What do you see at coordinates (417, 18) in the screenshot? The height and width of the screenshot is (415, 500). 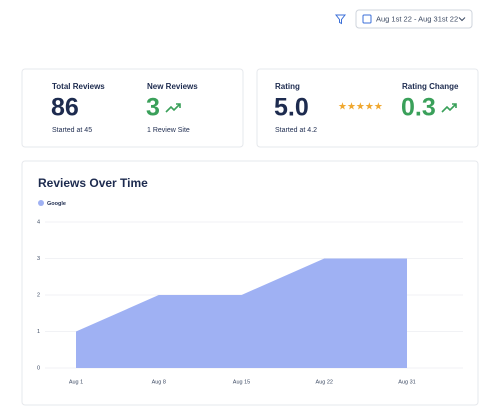 I see `date-range: Aug 1st 22 - Aug 31st 22` at bounding box center [417, 18].